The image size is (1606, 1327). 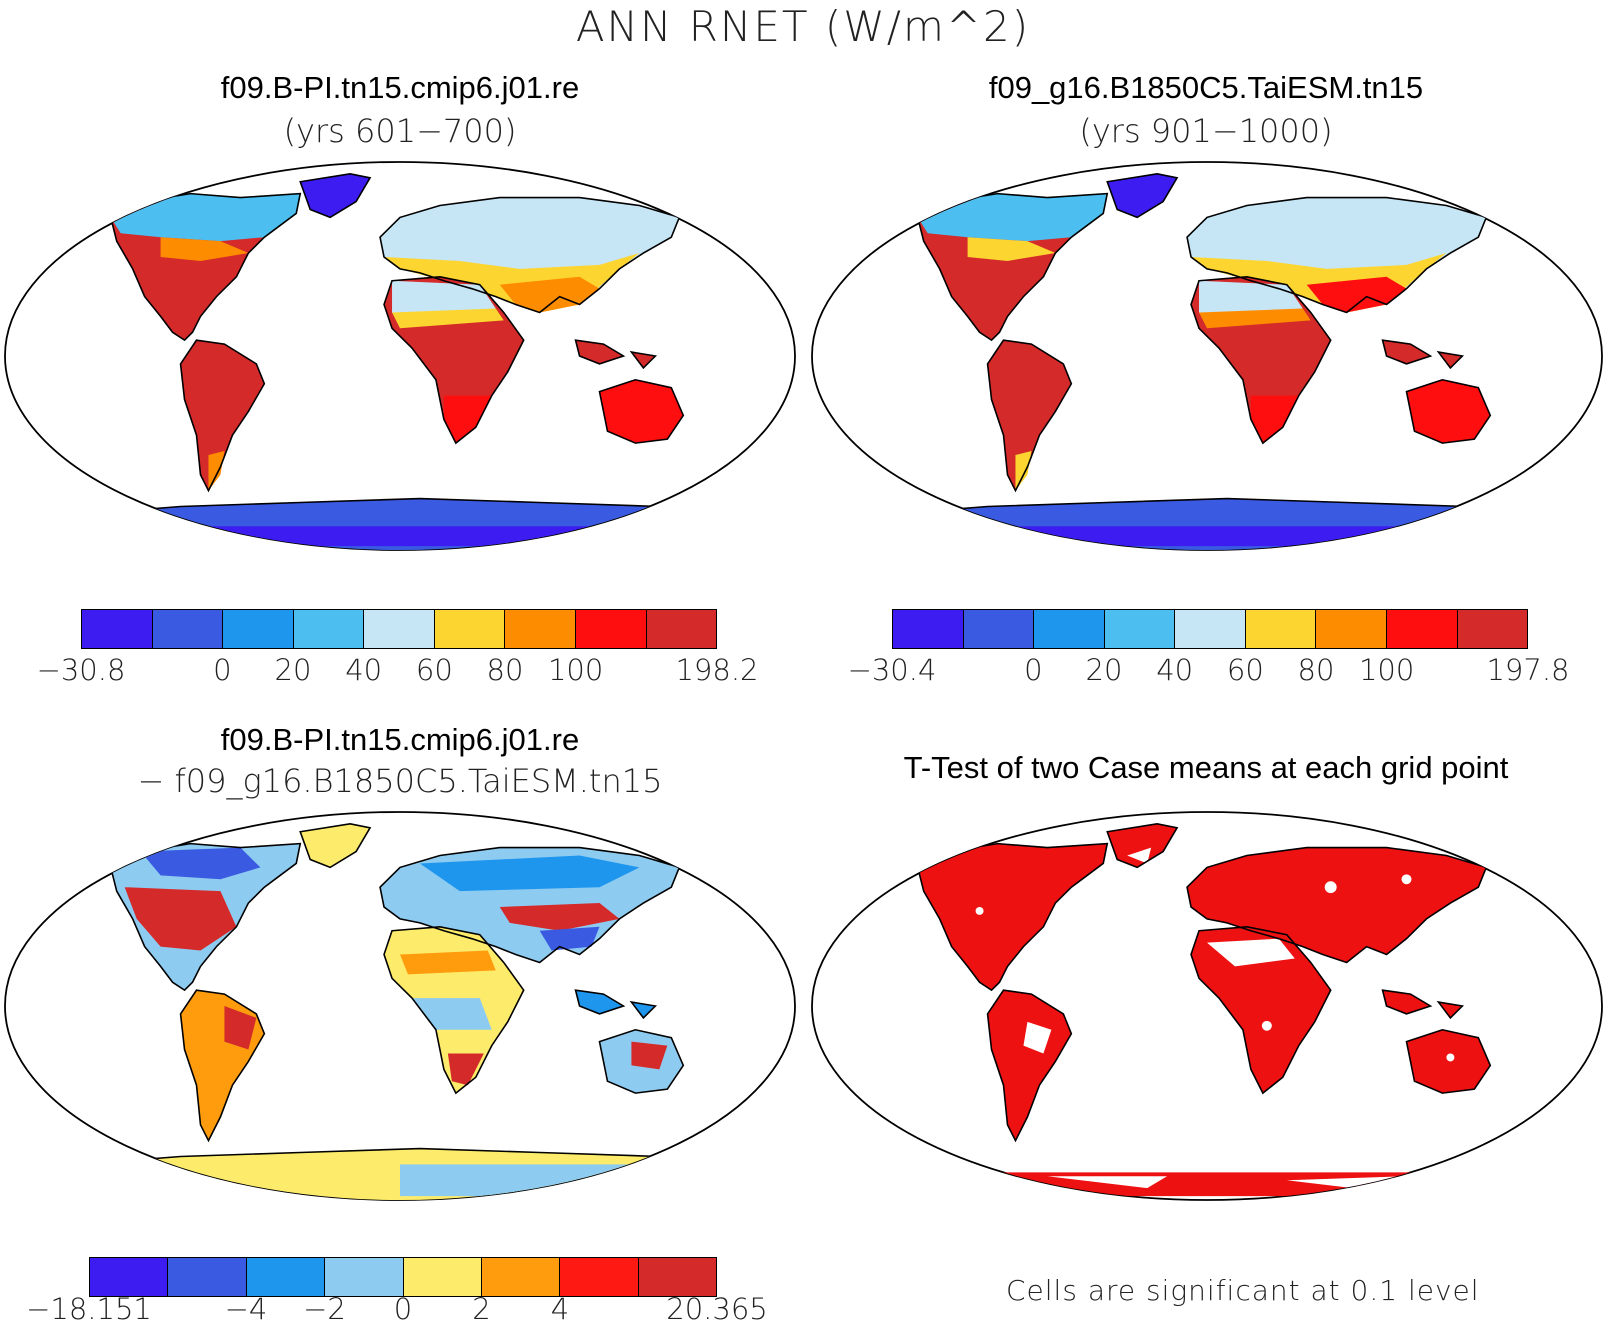 I want to click on colorbar-tick-label: 198.2, so click(x=717, y=670).